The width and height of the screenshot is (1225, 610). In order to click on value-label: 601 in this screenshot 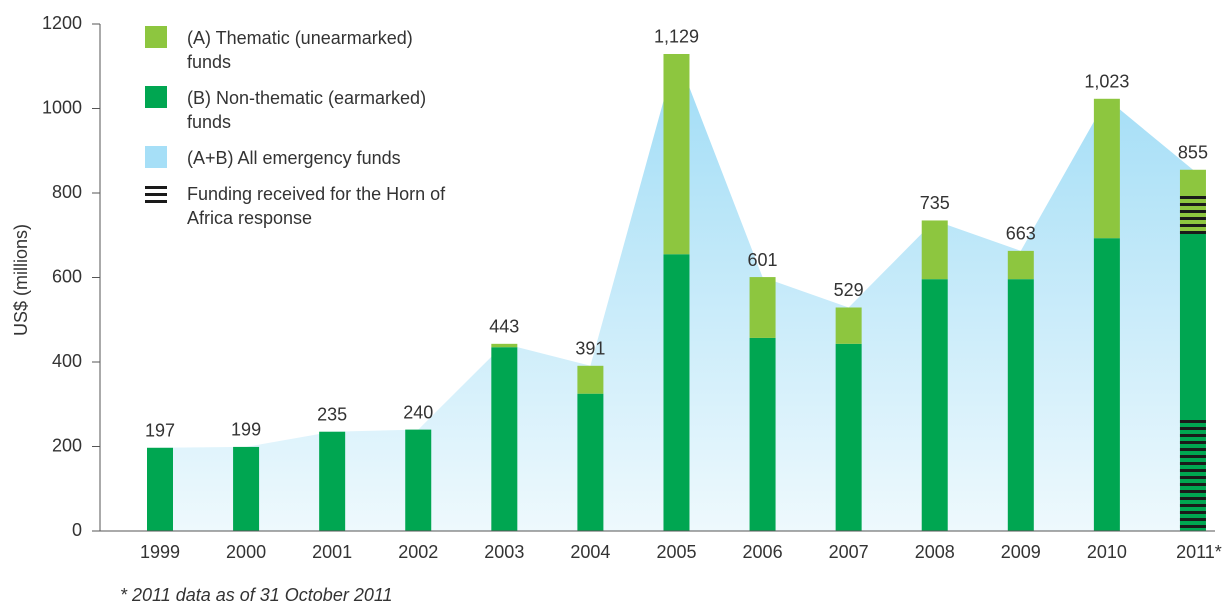, I will do `click(763, 260)`.